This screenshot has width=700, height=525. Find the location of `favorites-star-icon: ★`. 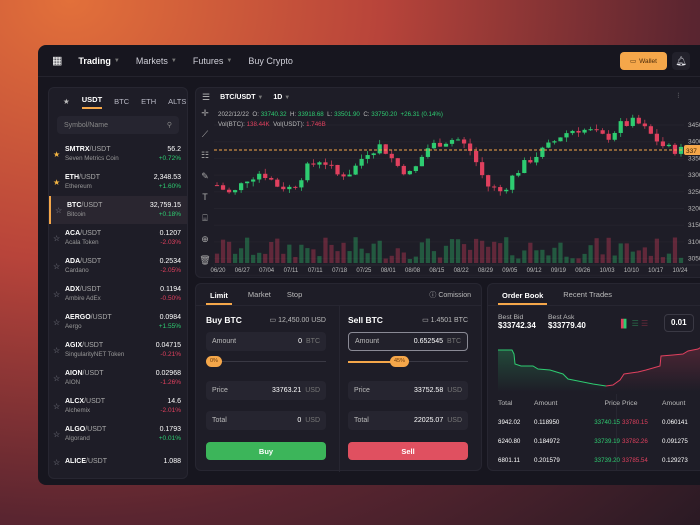

favorites-star-icon: ★ is located at coordinates (66, 101).